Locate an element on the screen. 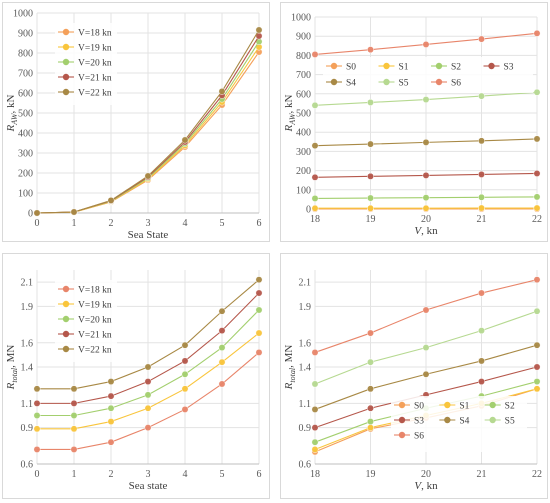 This screenshot has height=503, width=550. y-tick-label: 800 is located at coordinates (25, 54).